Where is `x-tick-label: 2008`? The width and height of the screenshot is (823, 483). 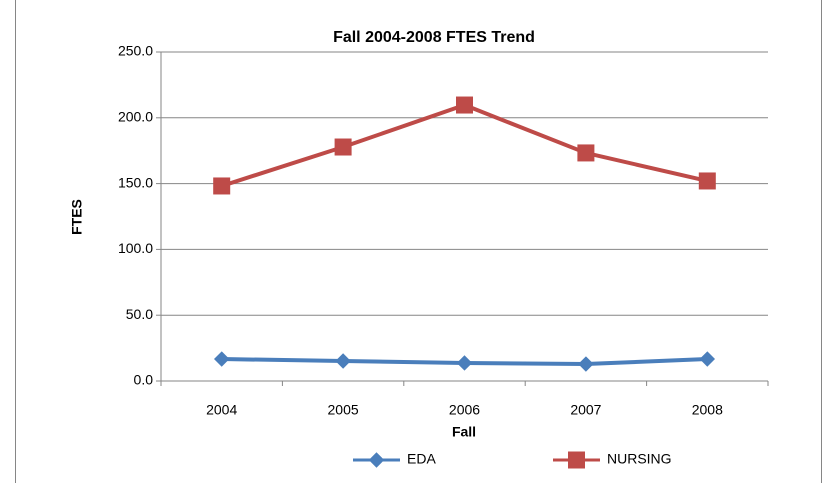
x-tick-label: 2008 is located at coordinates (707, 410).